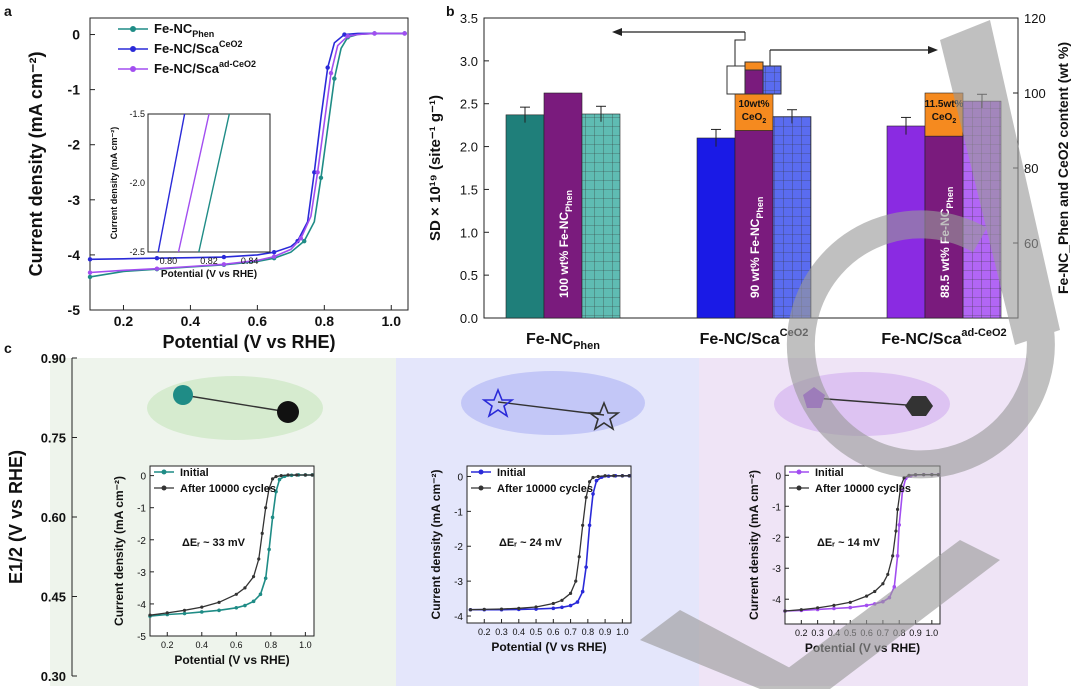 The height and width of the screenshot is (689, 1080). Describe the element at coordinates (74, 255) in the screenshot. I see `y-tick-label: -4` at that location.